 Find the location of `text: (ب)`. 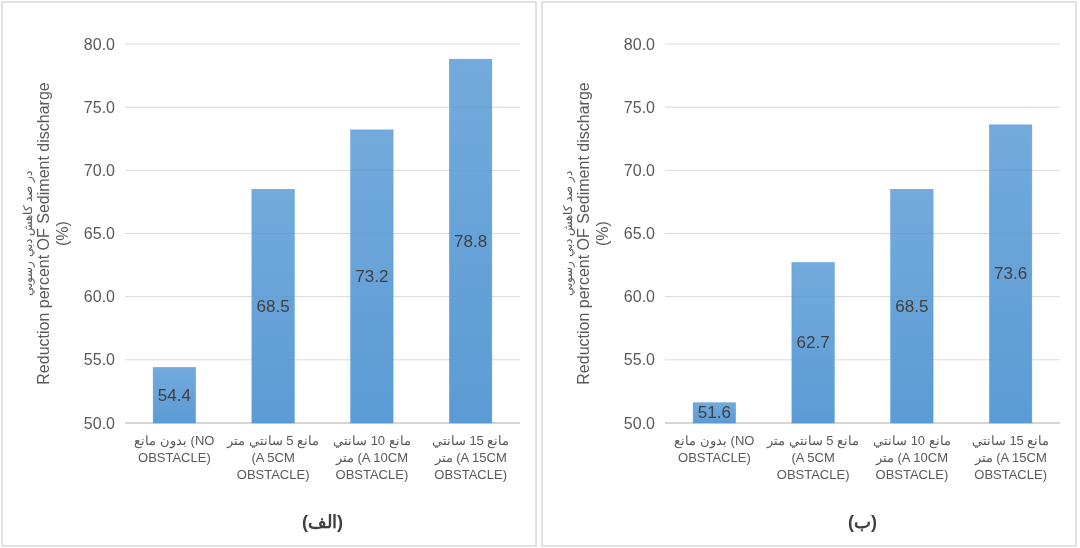

text: (ب) is located at coordinates (862, 522).